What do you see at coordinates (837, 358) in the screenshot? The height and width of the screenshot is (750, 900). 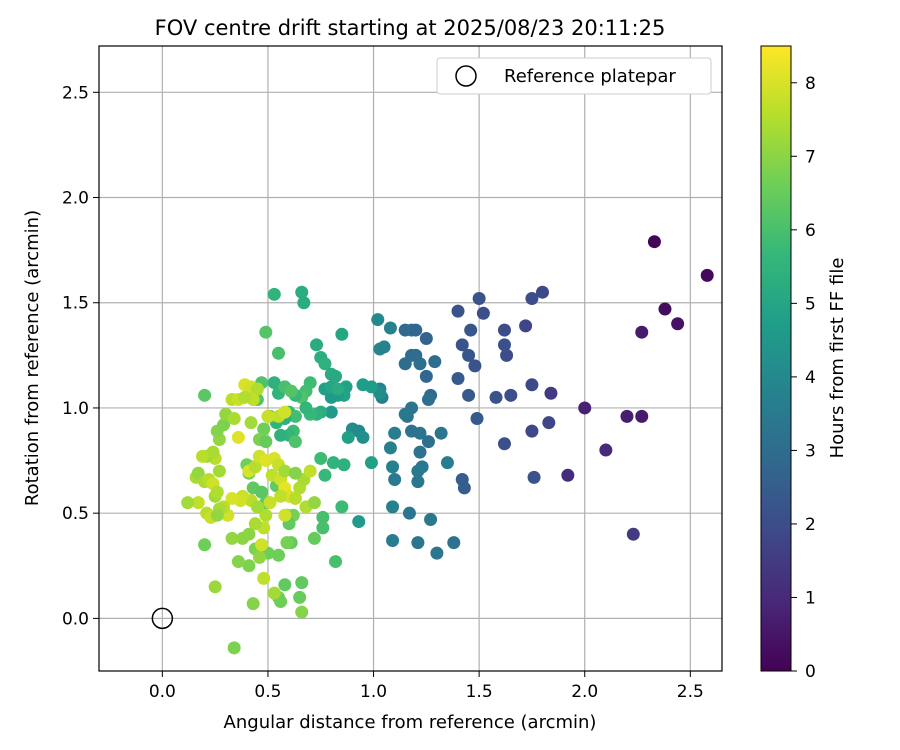 I see `colorbar-label: Hours from first FF file` at bounding box center [837, 358].